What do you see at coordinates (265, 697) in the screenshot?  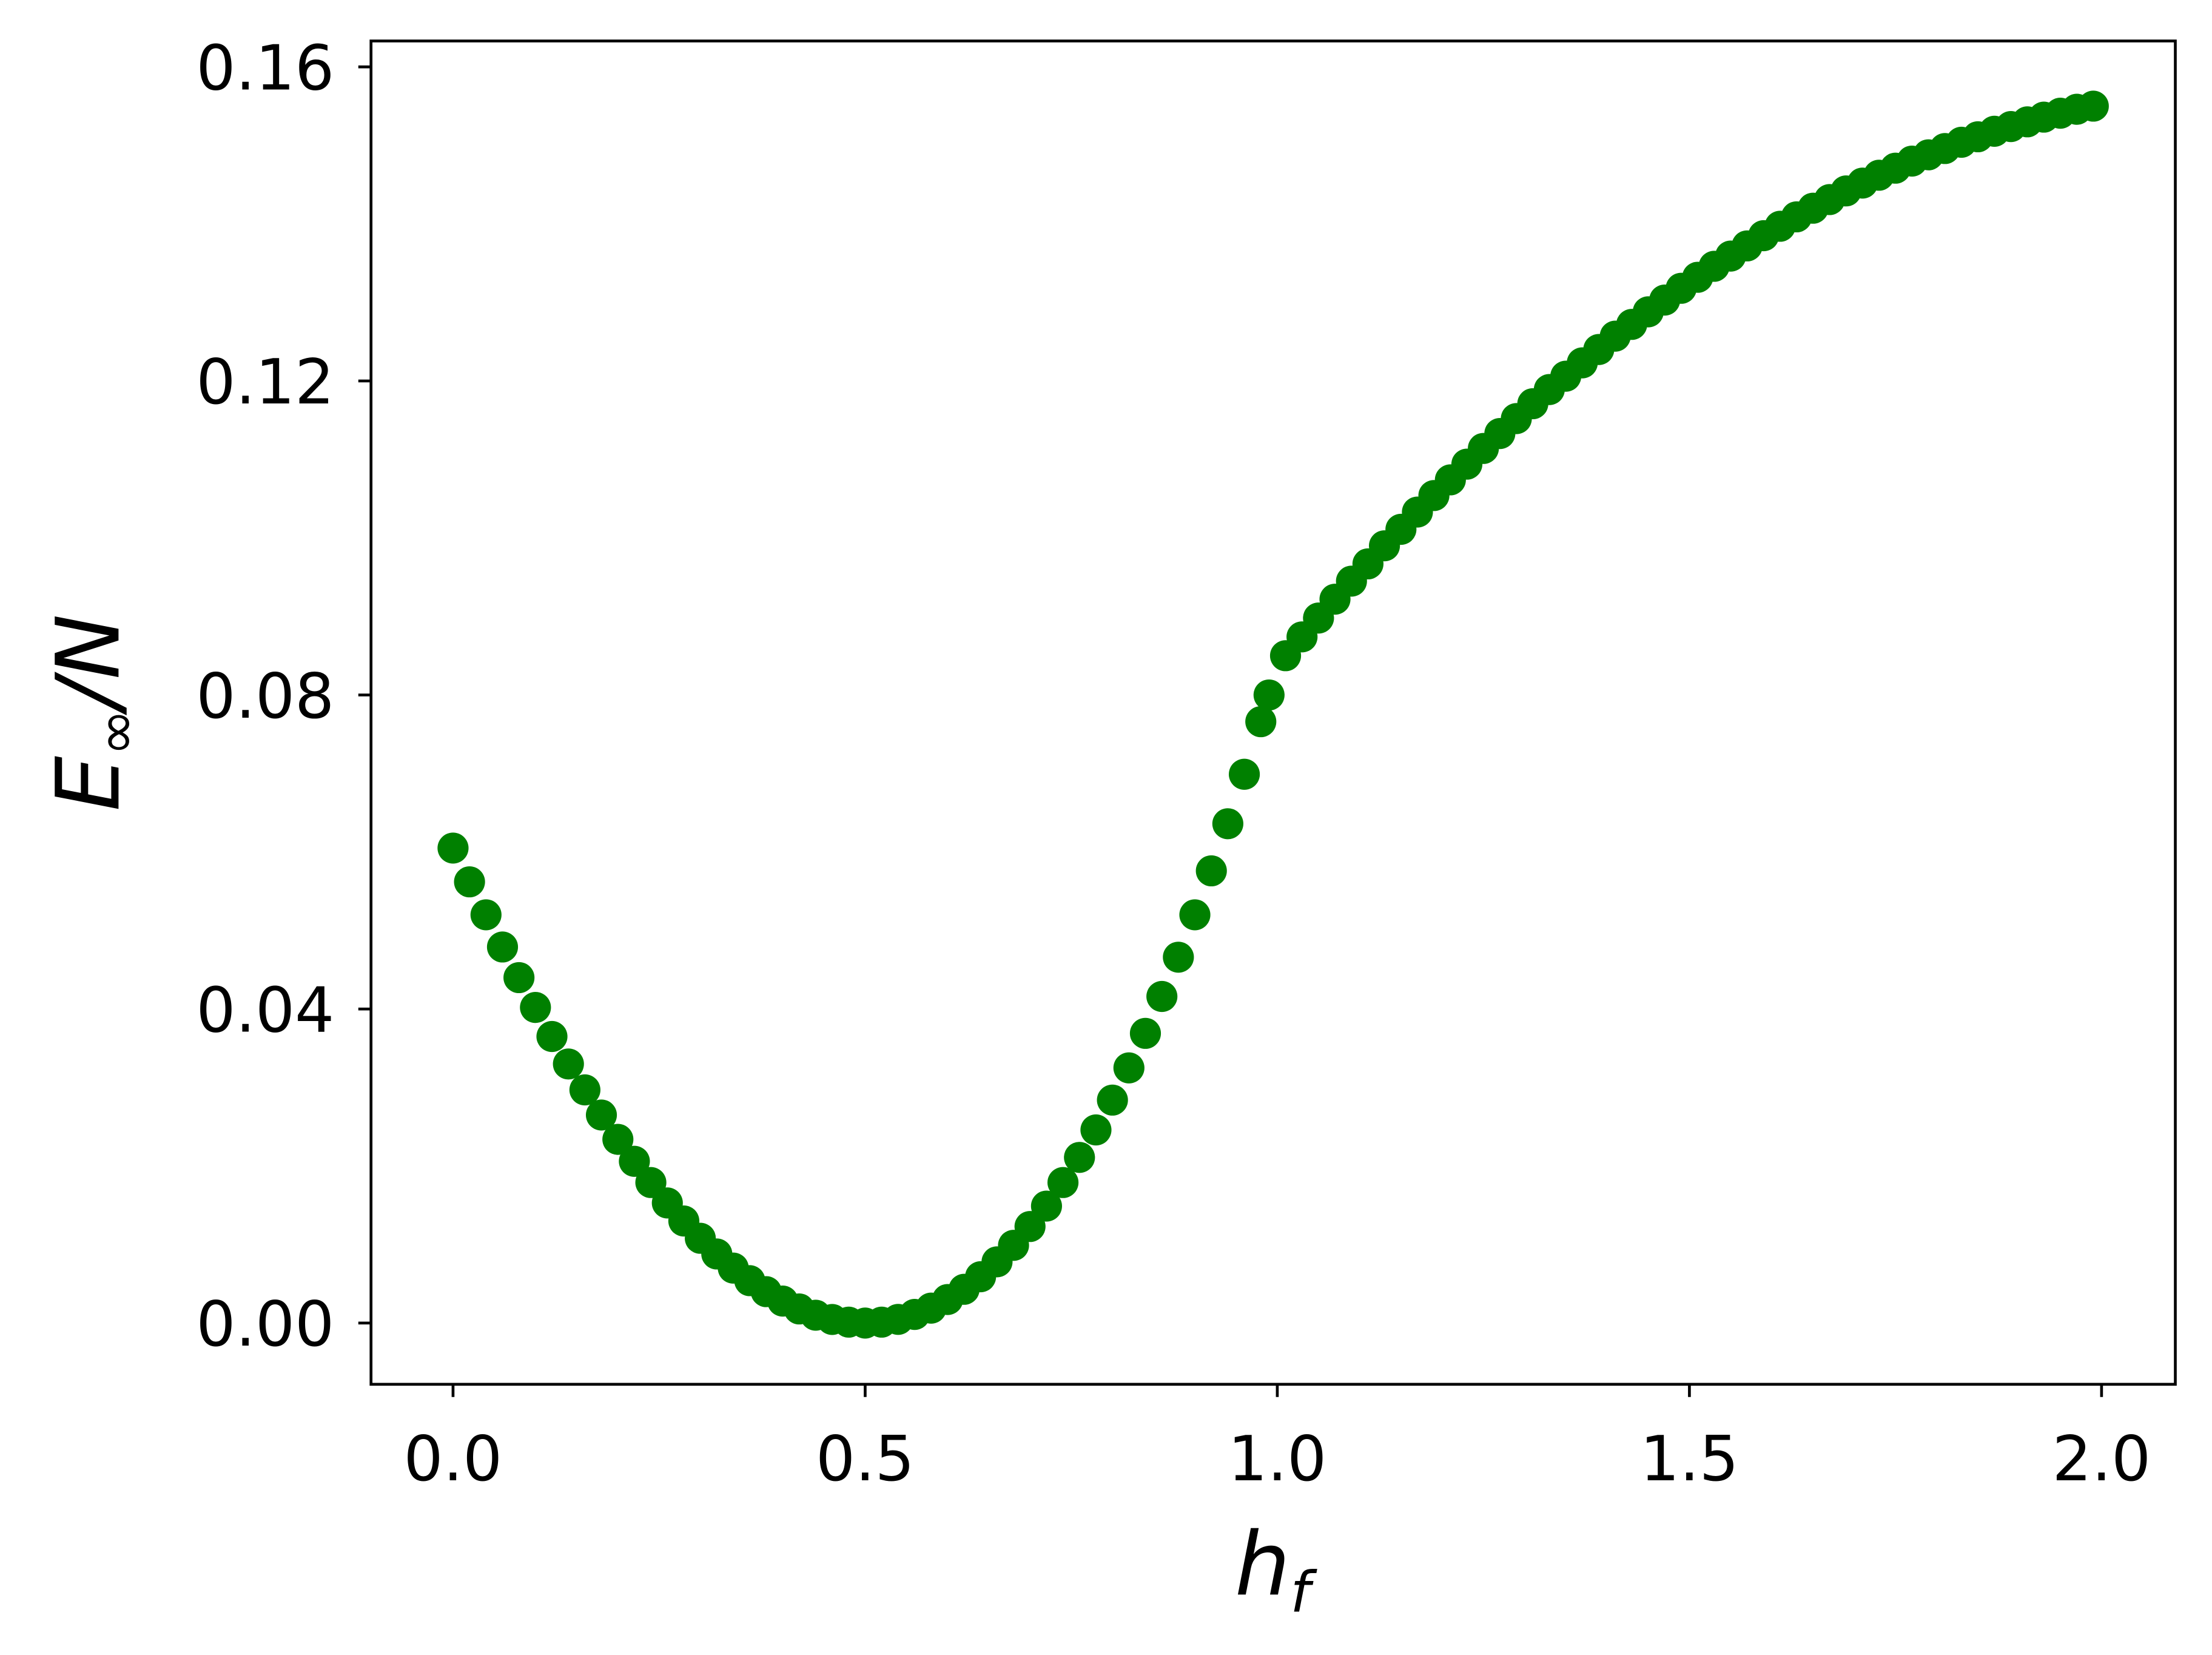 I see `y-tick-label: 0.08` at bounding box center [265, 697].